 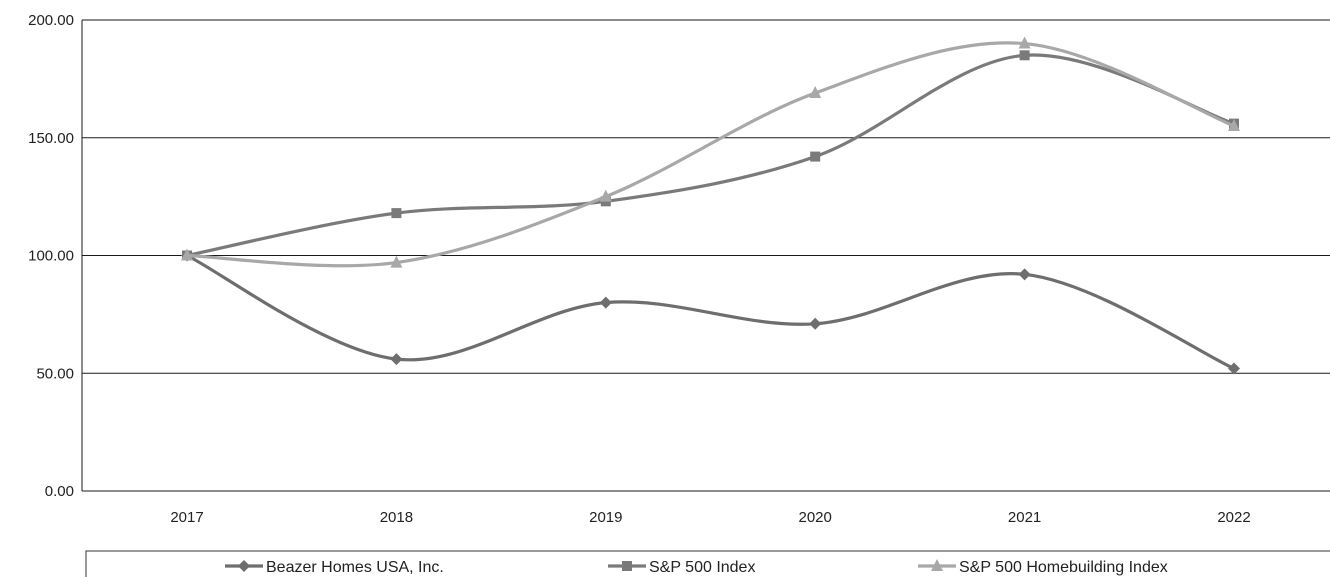 What do you see at coordinates (51, 20) in the screenshot?
I see `y-tick-label: 200.00` at bounding box center [51, 20].